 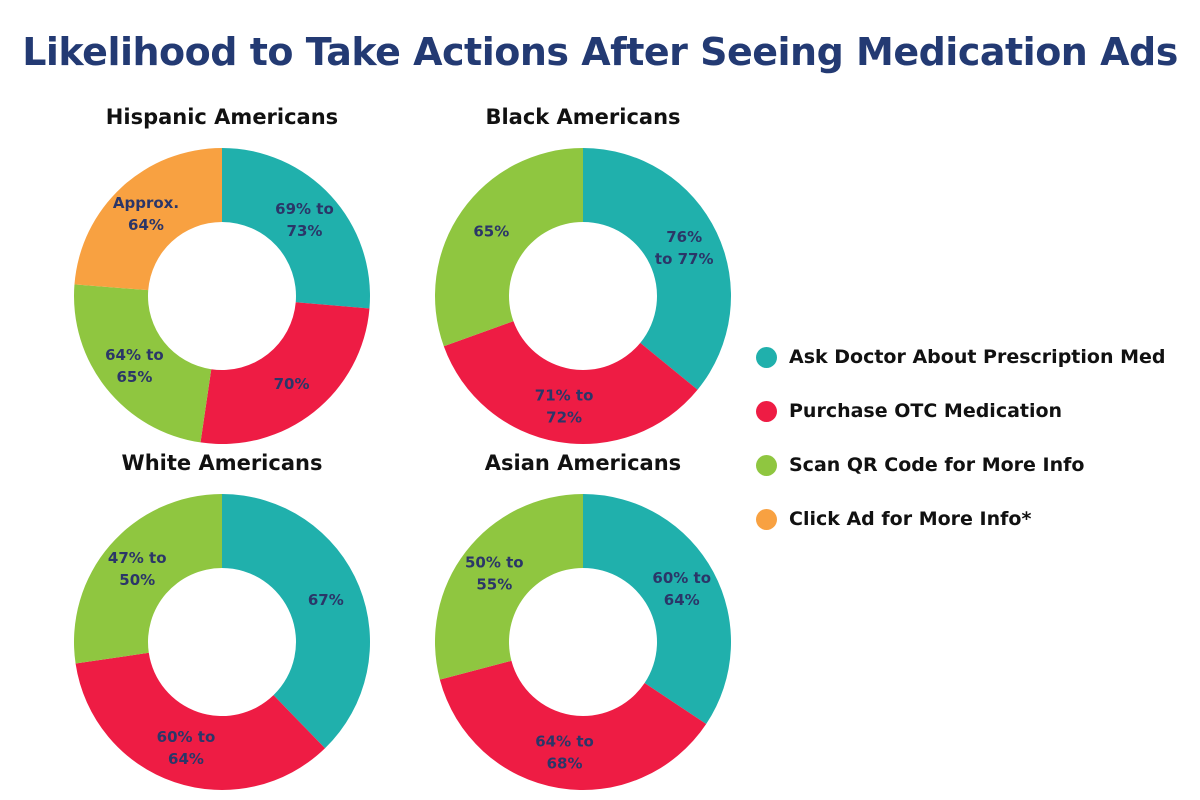 I want to click on data-label: 67%, so click(x=326, y=600).